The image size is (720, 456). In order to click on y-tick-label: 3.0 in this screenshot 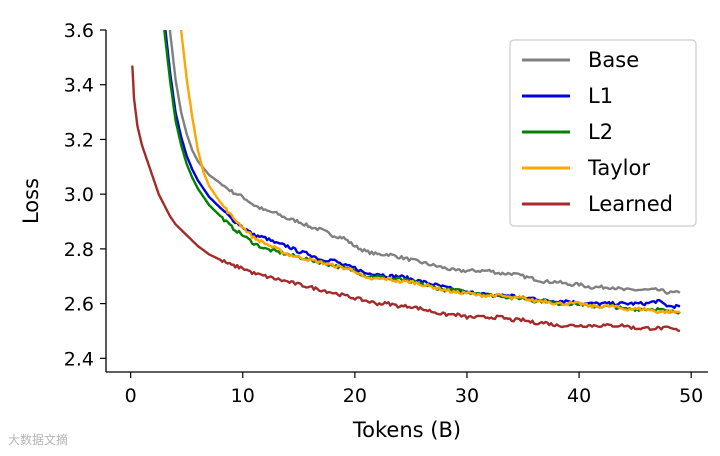, I will do `click(79, 195)`.